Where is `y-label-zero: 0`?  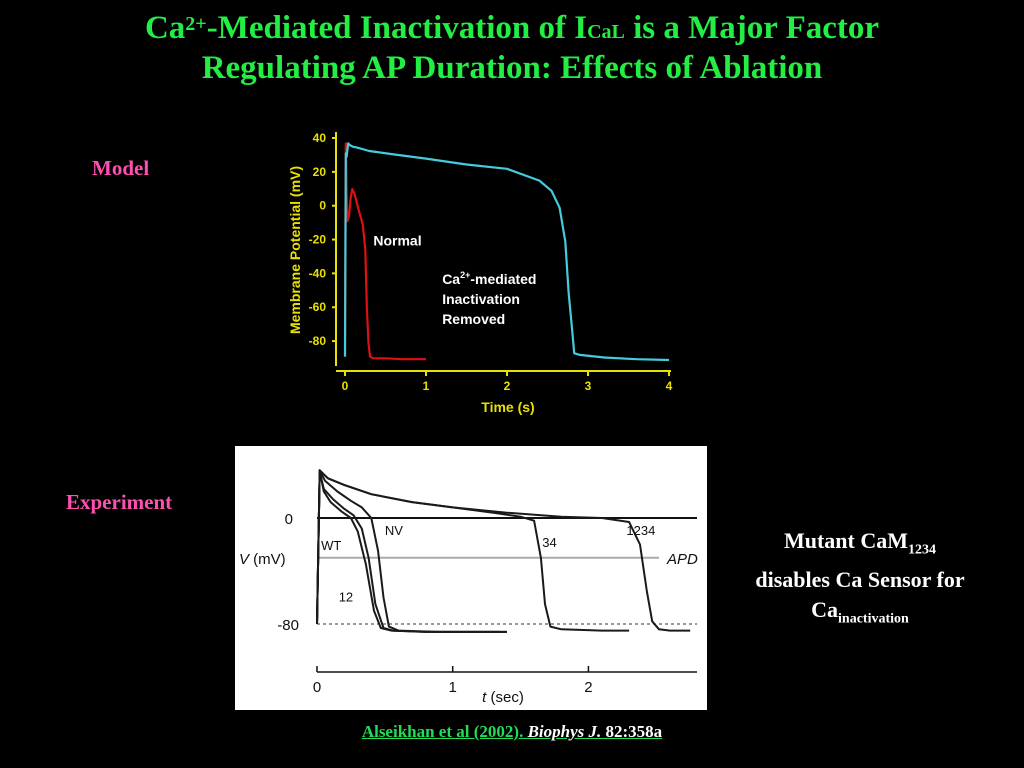 y-label-zero: 0 is located at coordinates (289, 519).